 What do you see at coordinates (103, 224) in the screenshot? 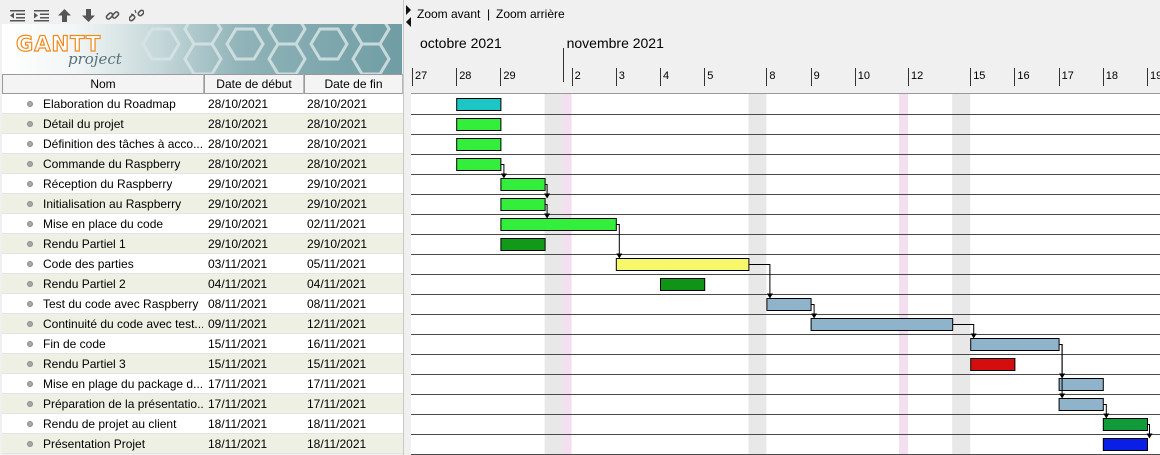
I see `task-name-cell: Mise en place du code` at bounding box center [103, 224].